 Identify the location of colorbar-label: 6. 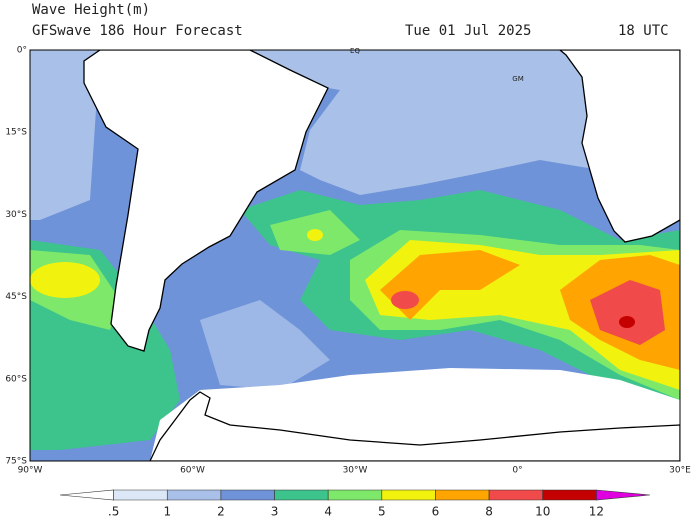
(436, 512).